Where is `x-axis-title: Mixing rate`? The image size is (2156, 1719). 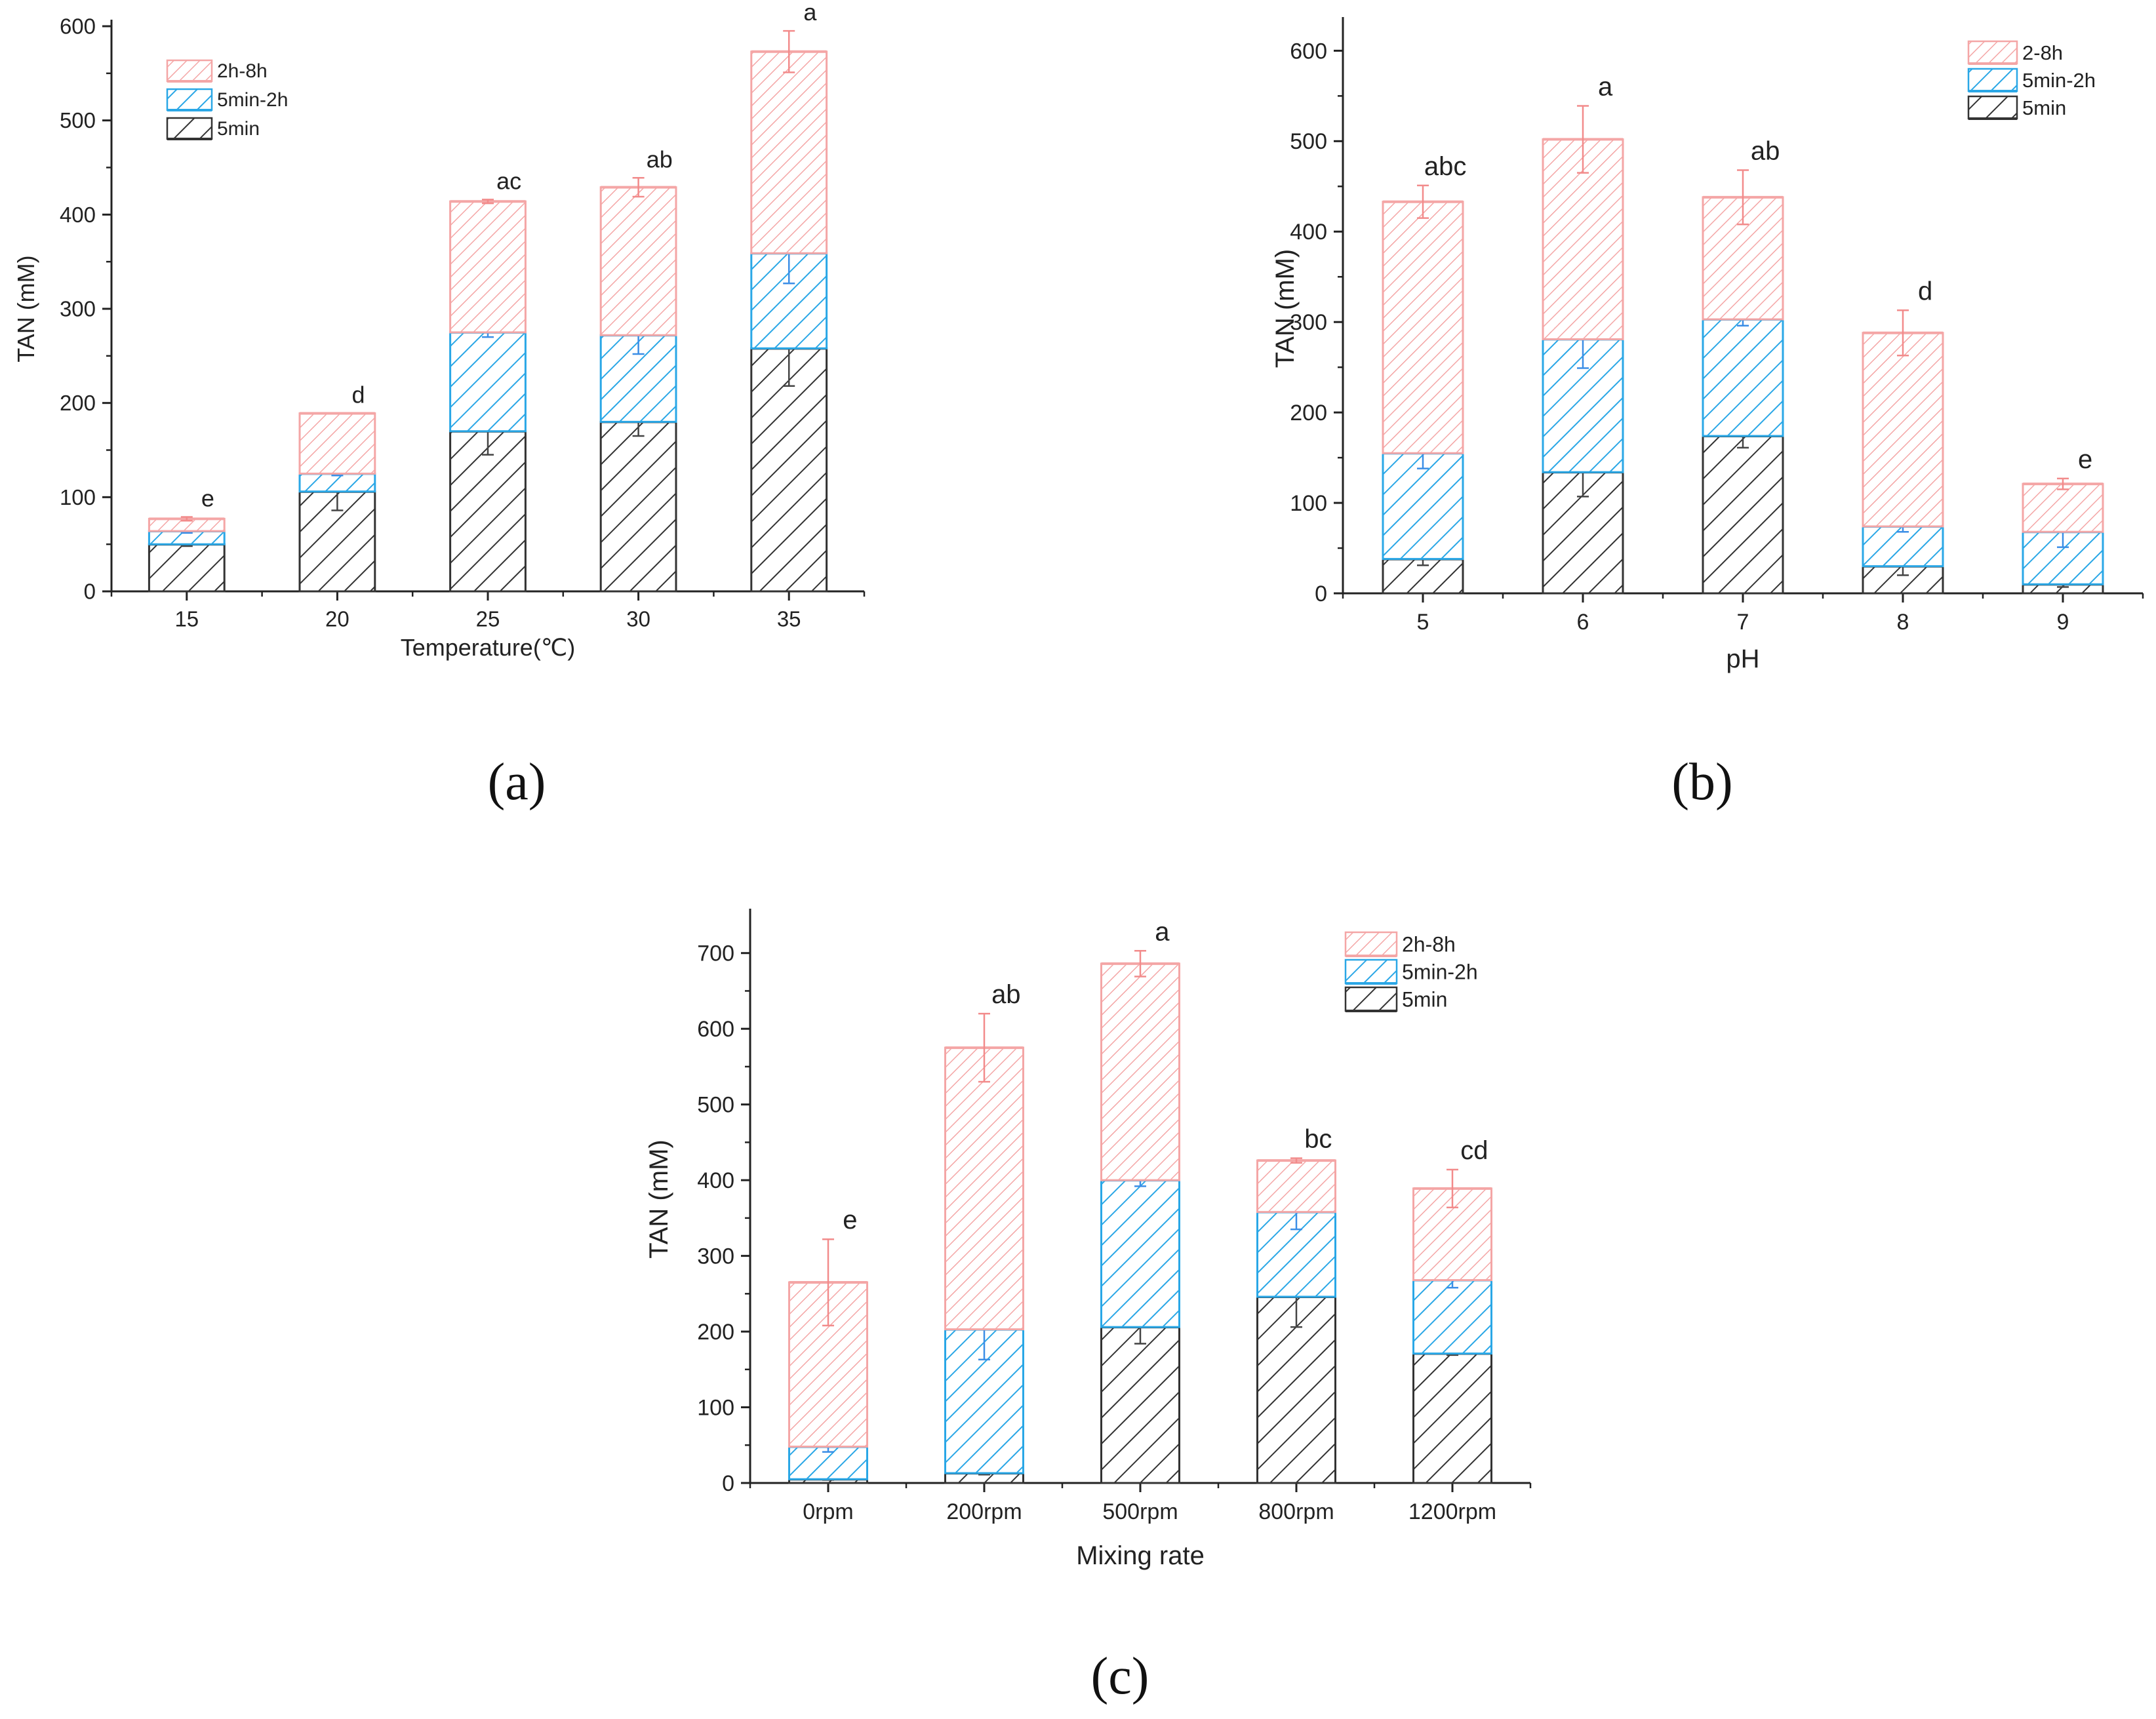 x-axis-title: Mixing rate is located at coordinates (1140, 1555).